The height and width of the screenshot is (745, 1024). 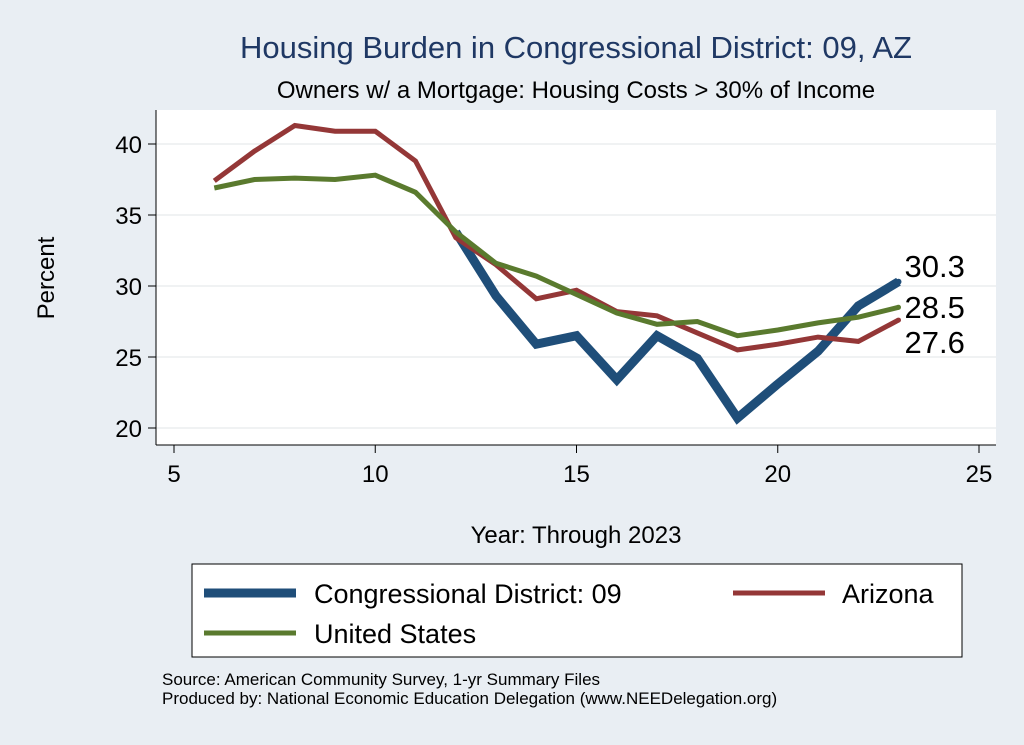 What do you see at coordinates (395, 634) in the screenshot?
I see `legend-label: United States` at bounding box center [395, 634].